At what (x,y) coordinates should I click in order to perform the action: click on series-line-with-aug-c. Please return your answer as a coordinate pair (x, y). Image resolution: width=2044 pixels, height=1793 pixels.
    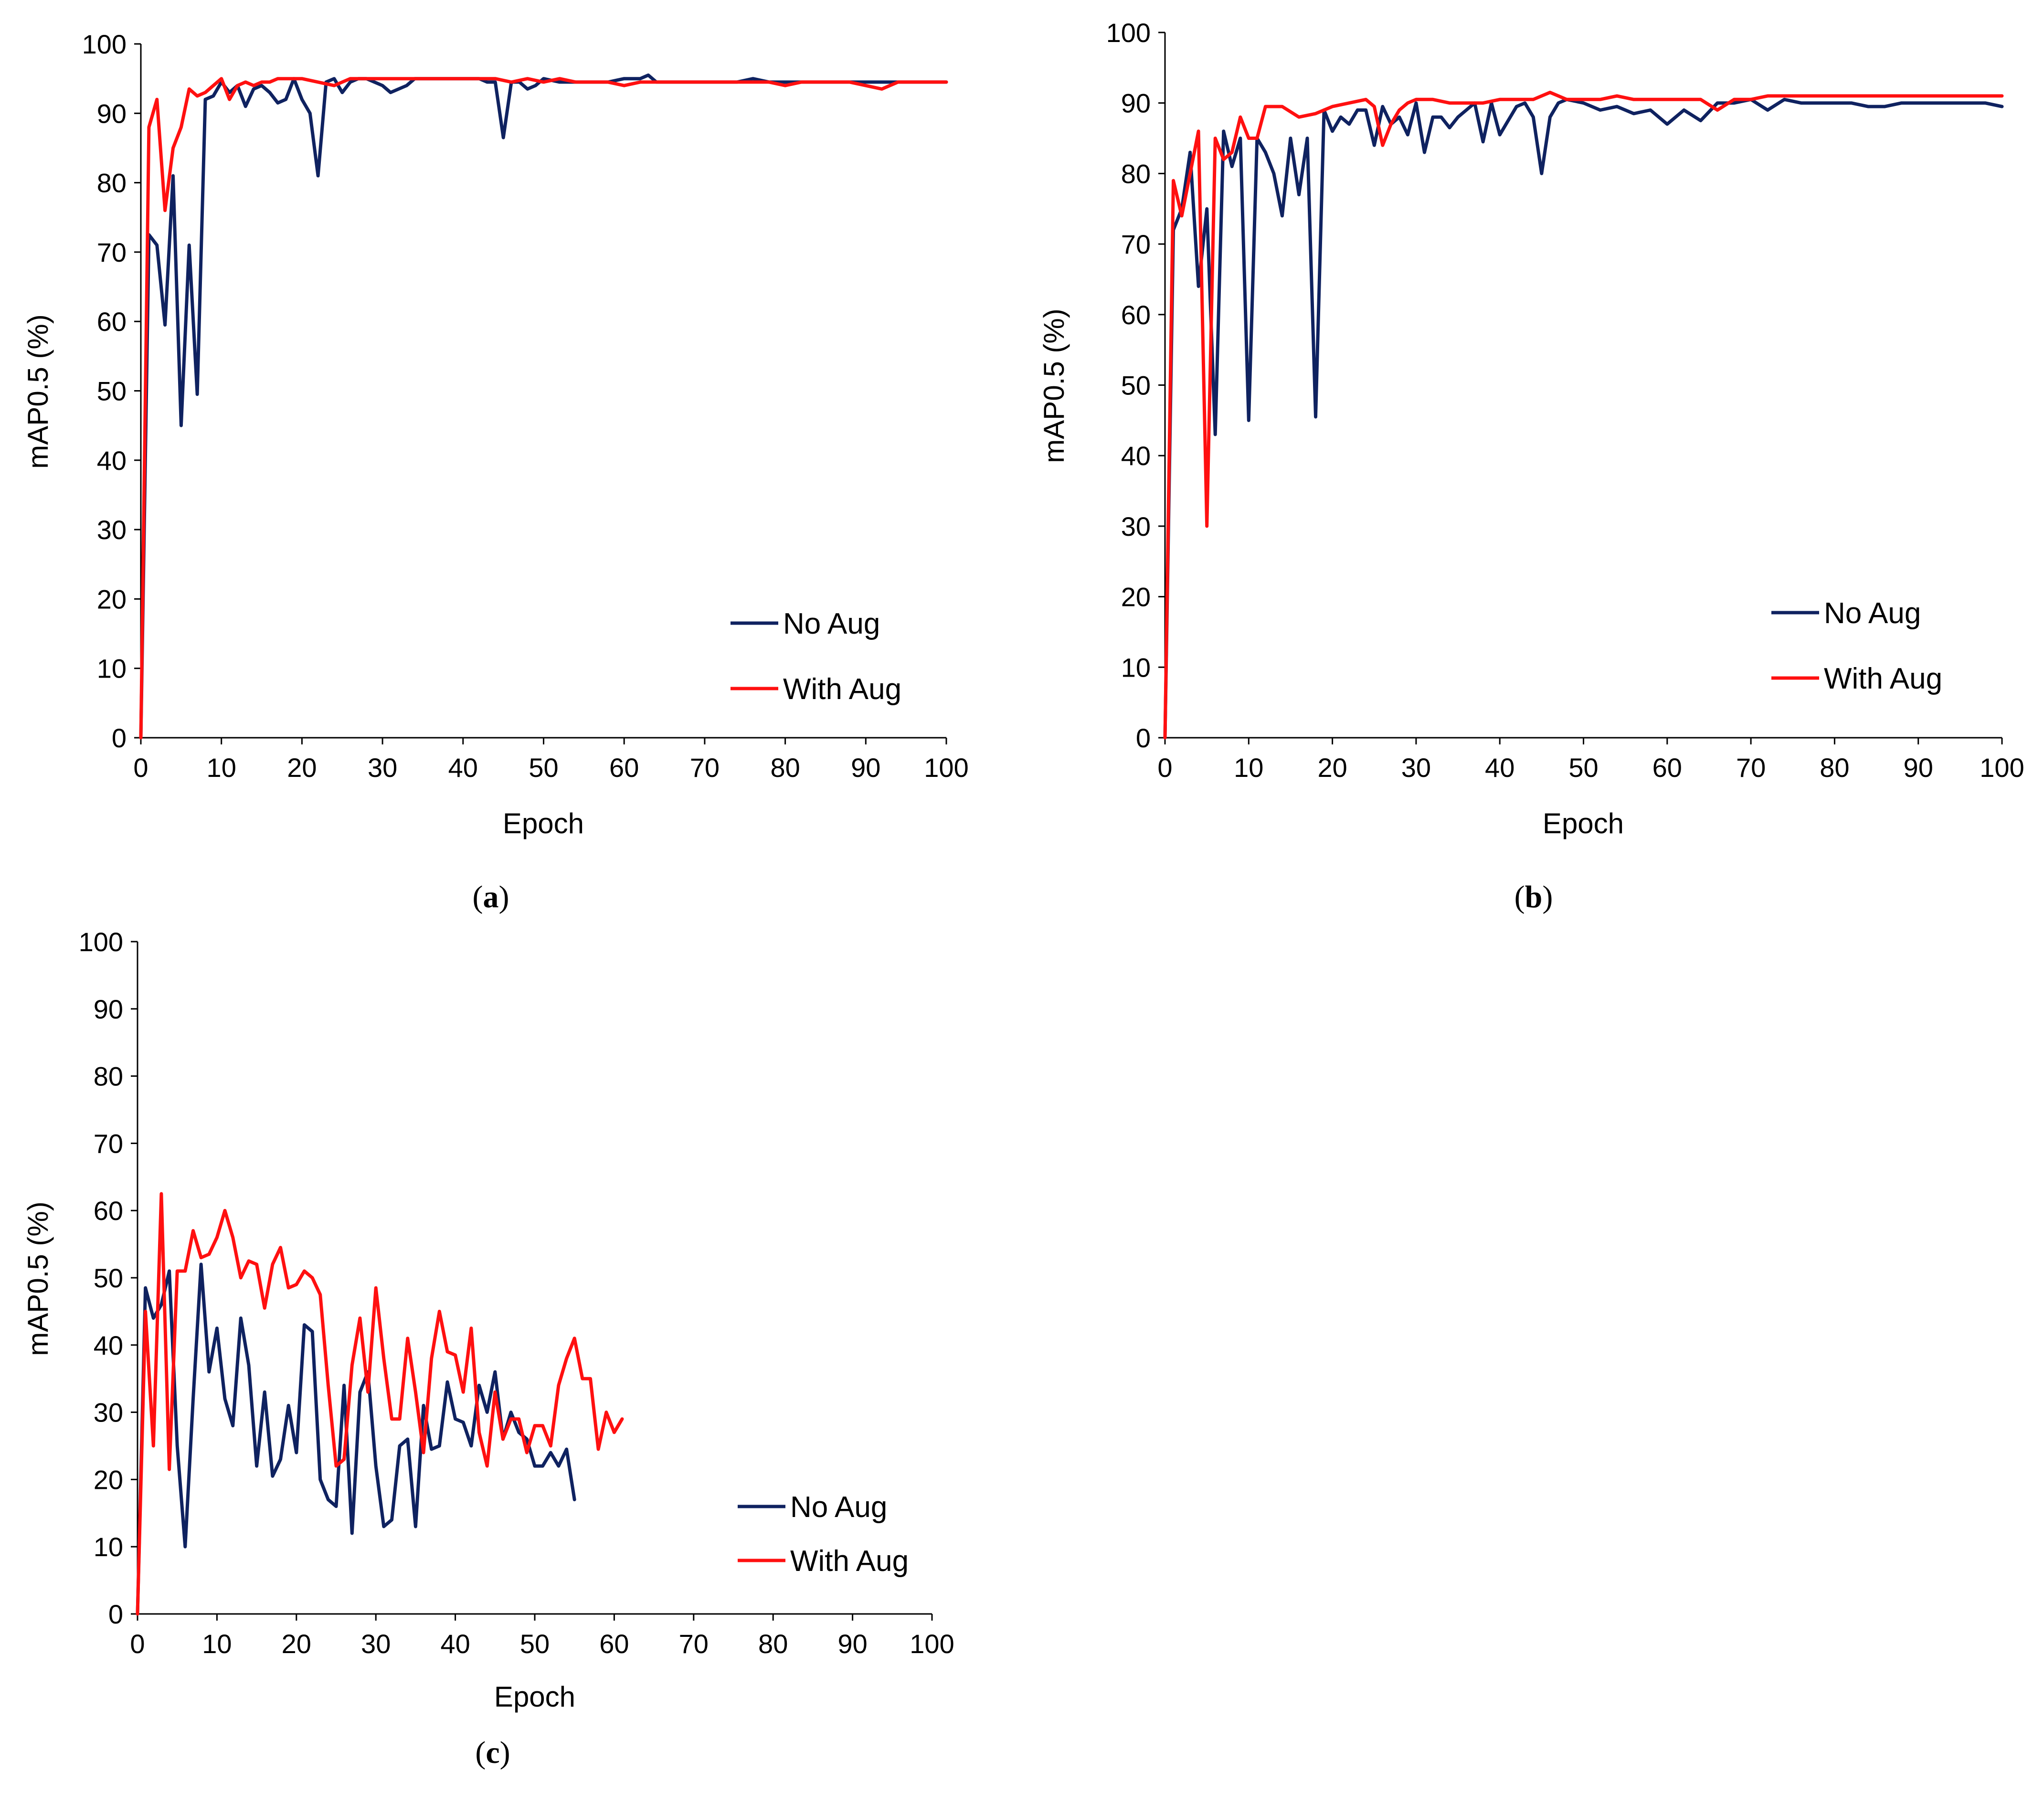
    Looking at the image, I should click on (380, 1404).